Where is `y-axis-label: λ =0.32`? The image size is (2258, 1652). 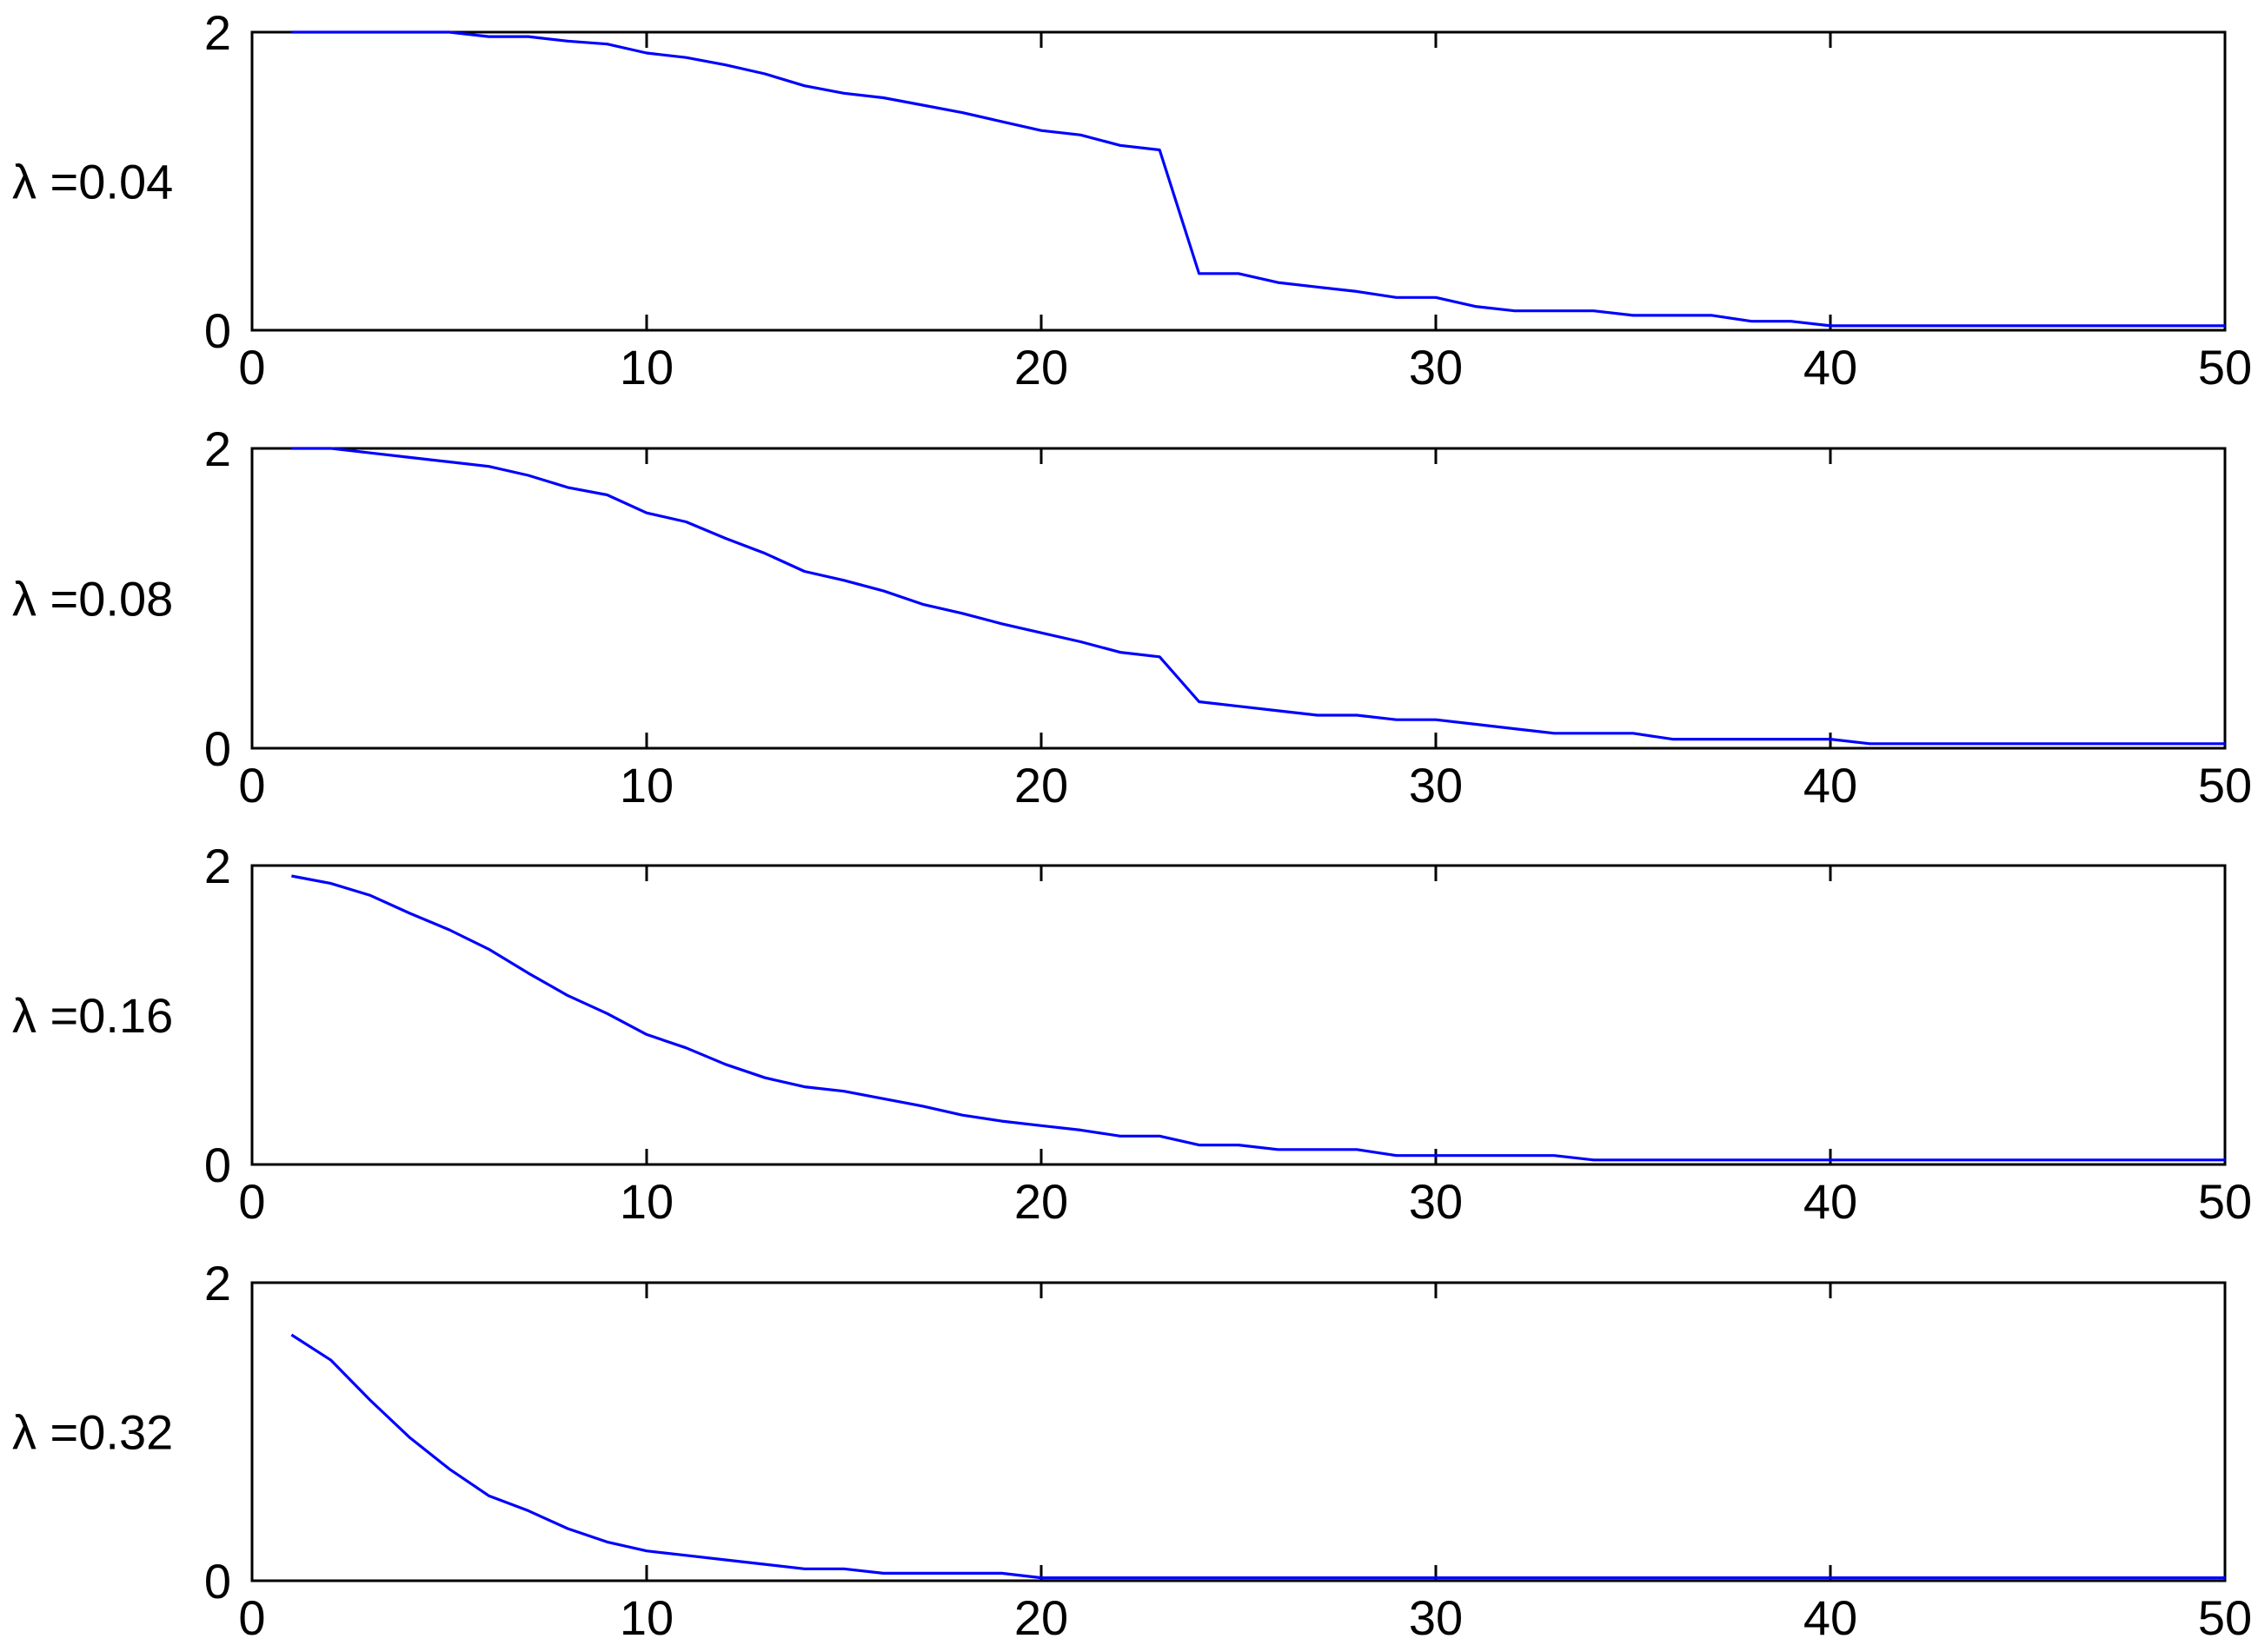
y-axis-label: λ =0.32 is located at coordinates (93, 1432).